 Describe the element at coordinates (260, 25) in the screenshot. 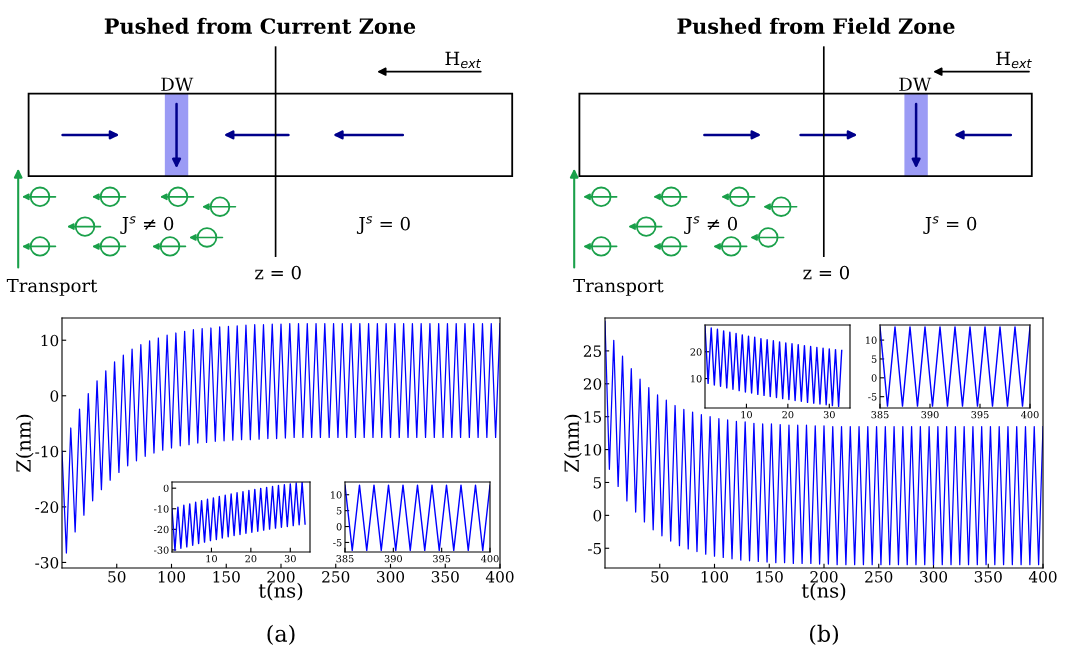

I see `text: Pushed from Current Zone` at that location.